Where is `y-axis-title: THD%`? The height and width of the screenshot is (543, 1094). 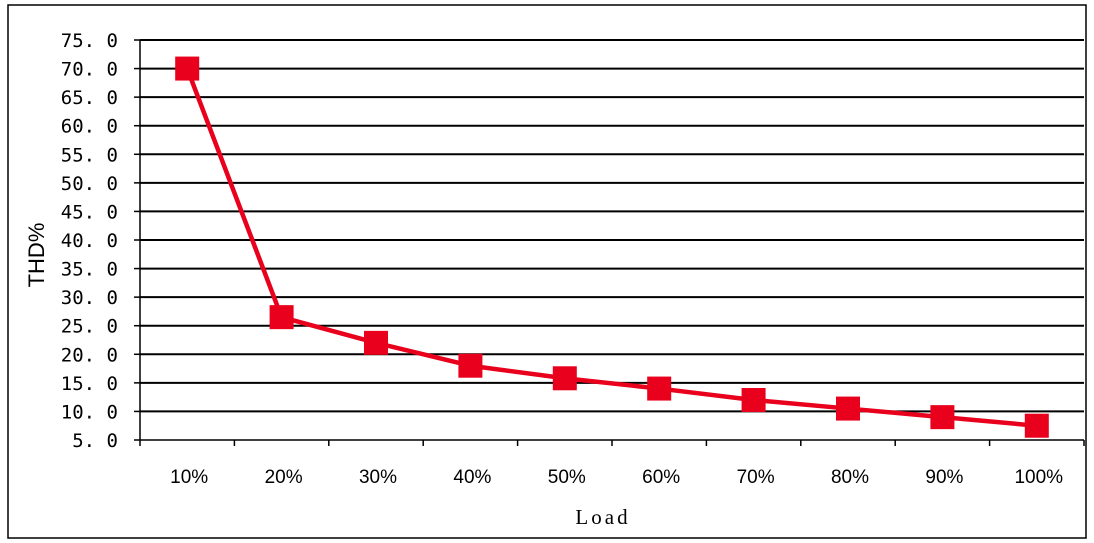 y-axis-title: THD% is located at coordinates (36, 255).